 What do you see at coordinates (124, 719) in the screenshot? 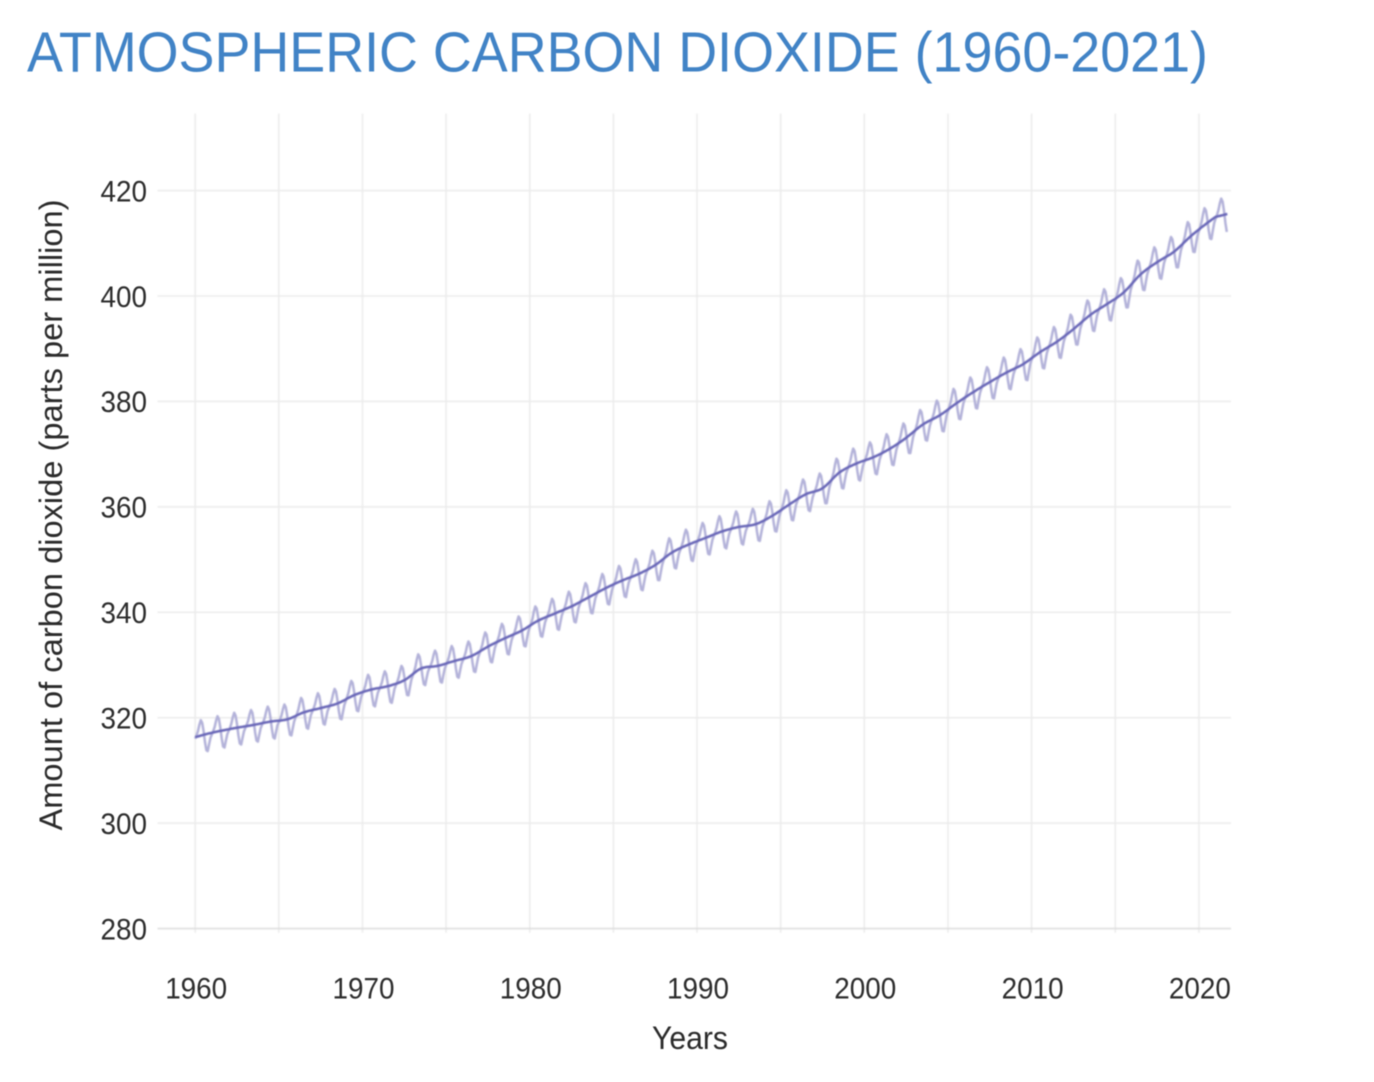
I see `svg-text: 320` at bounding box center [124, 719].